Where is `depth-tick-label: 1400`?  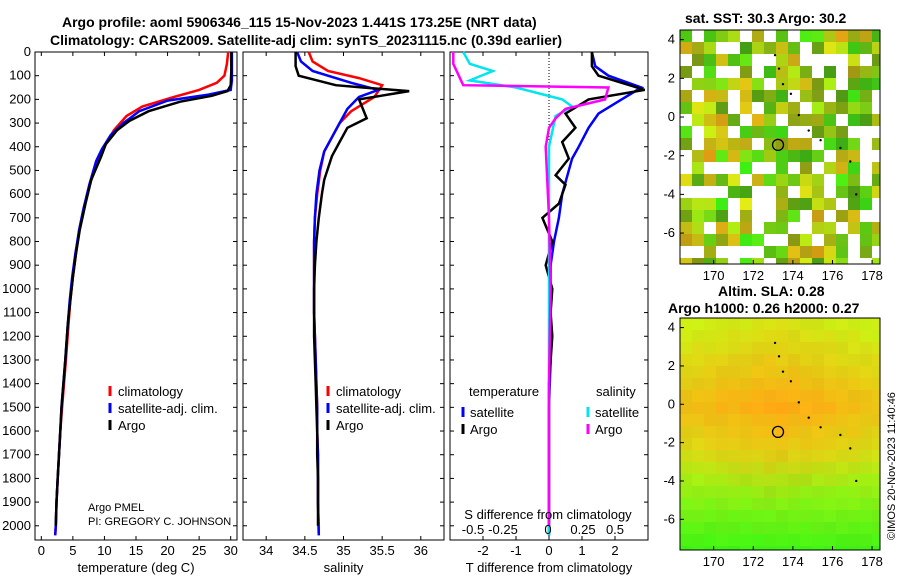
depth-tick-label: 1400 is located at coordinates (16, 383).